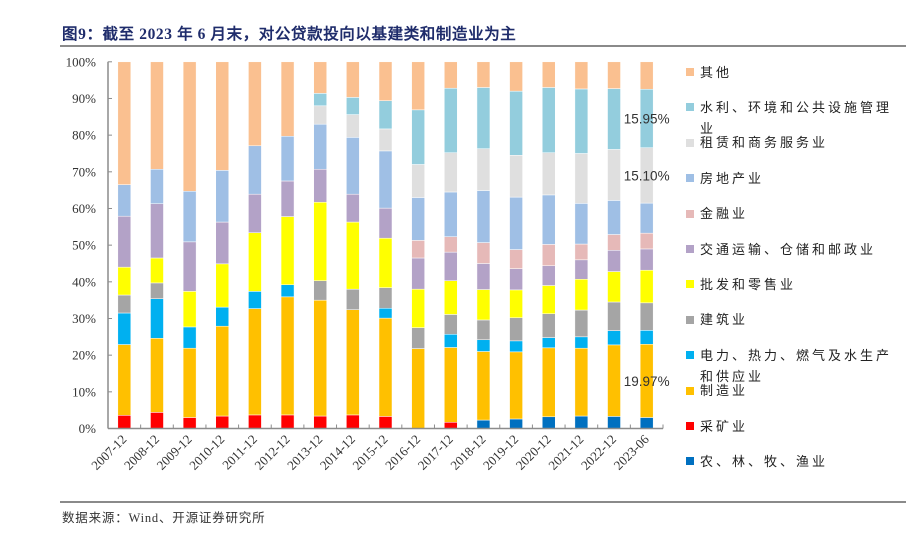 This screenshot has width=906, height=533. Describe the element at coordinates (84, 245) in the screenshot. I see `y-tick-label: 50%` at that location.